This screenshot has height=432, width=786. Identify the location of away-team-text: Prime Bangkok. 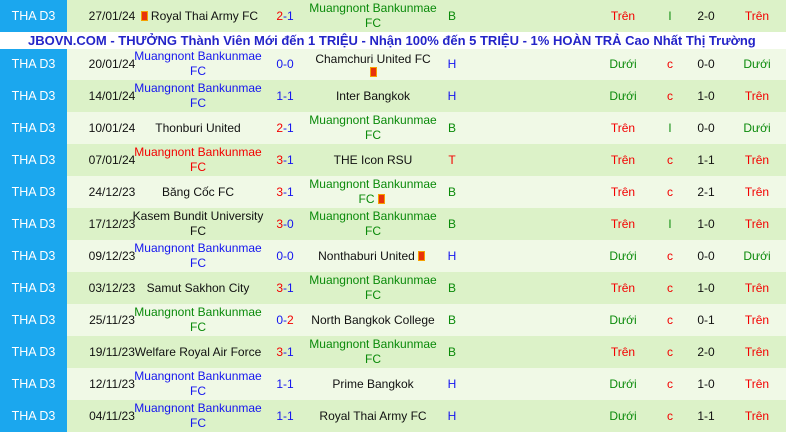
(373, 383).